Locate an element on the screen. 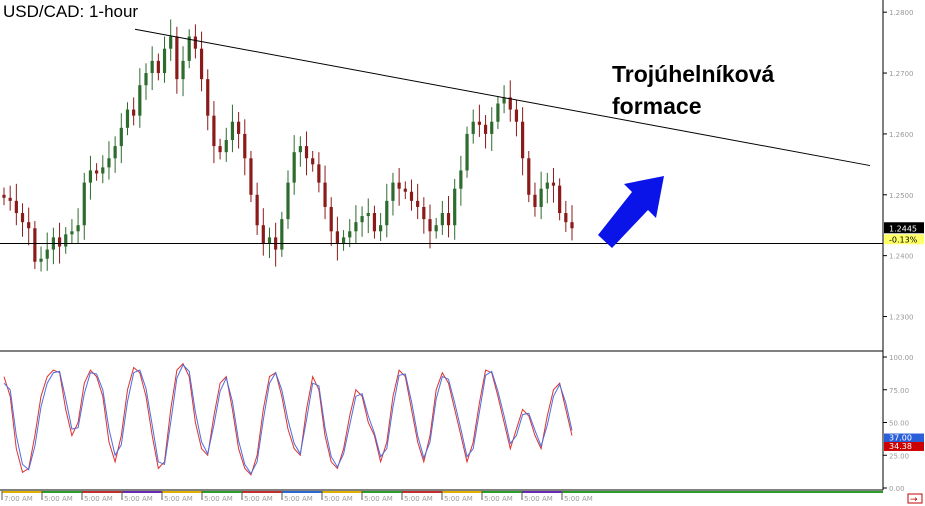 The width and height of the screenshot is (925, 506). last-price-label: 1.2445 is located at coordinates (903, 228).